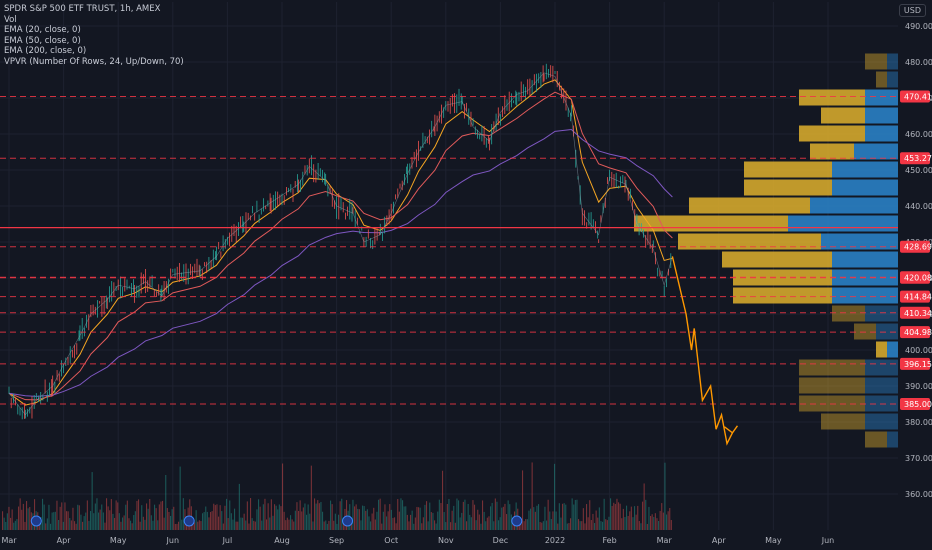 The height and width of the screenshot is (550, 932). What do you see at coordinates (94, 61) in the screenshot?
I see `indicator-label: VPVR (Number Of Rows, 24, Up/Down, 70)` at bounding box center [94, 61].